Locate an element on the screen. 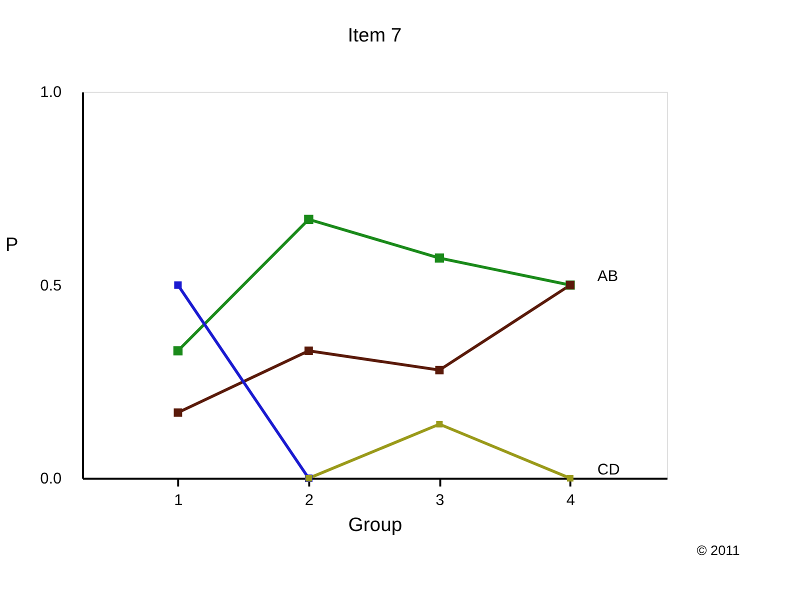  y-tick-label: 0.0 is located at coordinates (51, 479).